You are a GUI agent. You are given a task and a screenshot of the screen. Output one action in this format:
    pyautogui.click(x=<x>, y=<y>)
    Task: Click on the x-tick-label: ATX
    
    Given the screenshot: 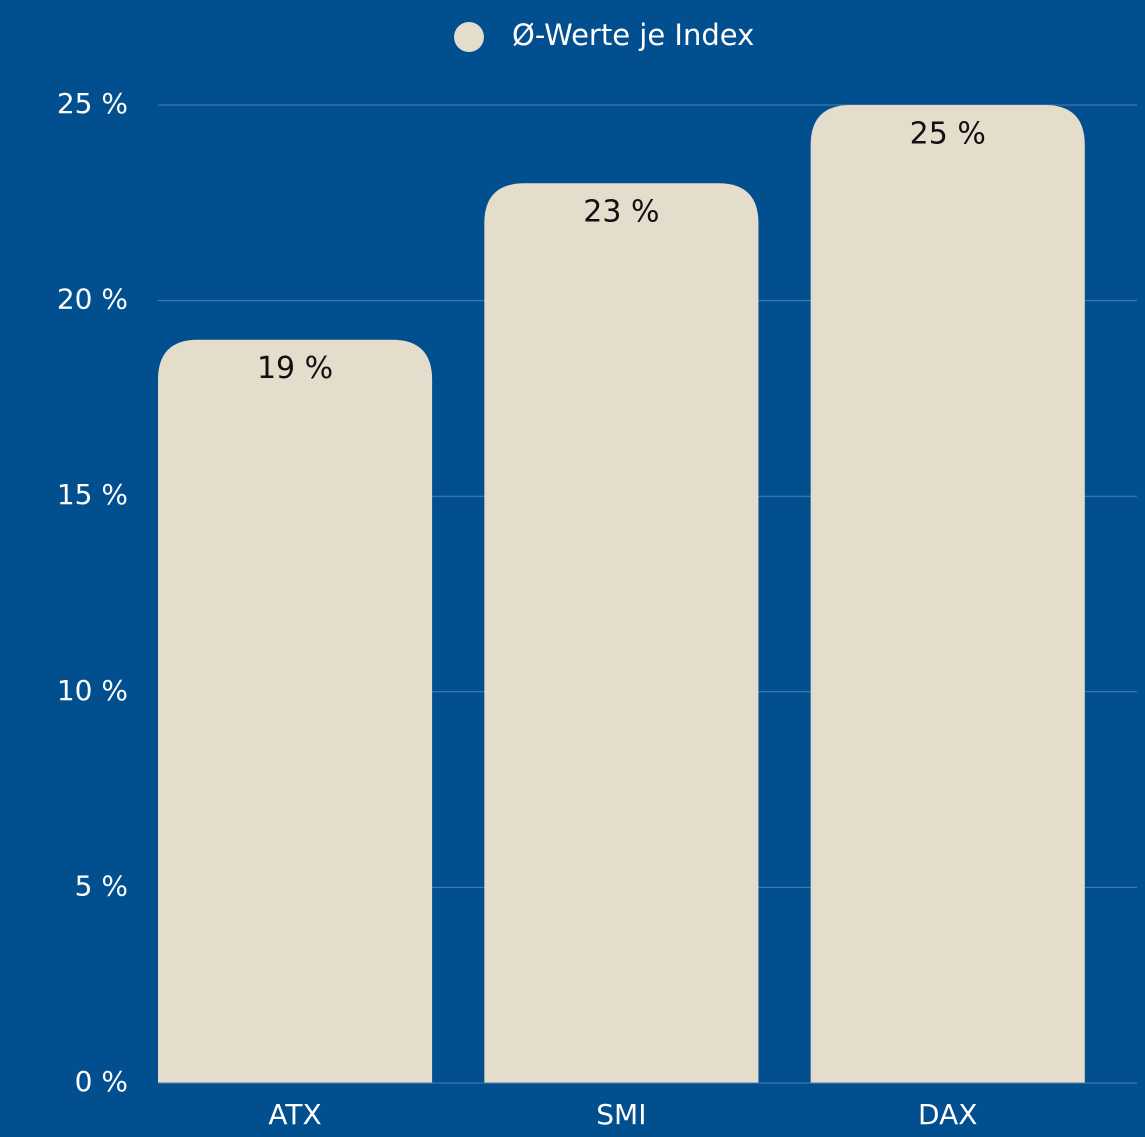 What is the action you would take?
    pyautogui.click(x=294, y=1114)
    